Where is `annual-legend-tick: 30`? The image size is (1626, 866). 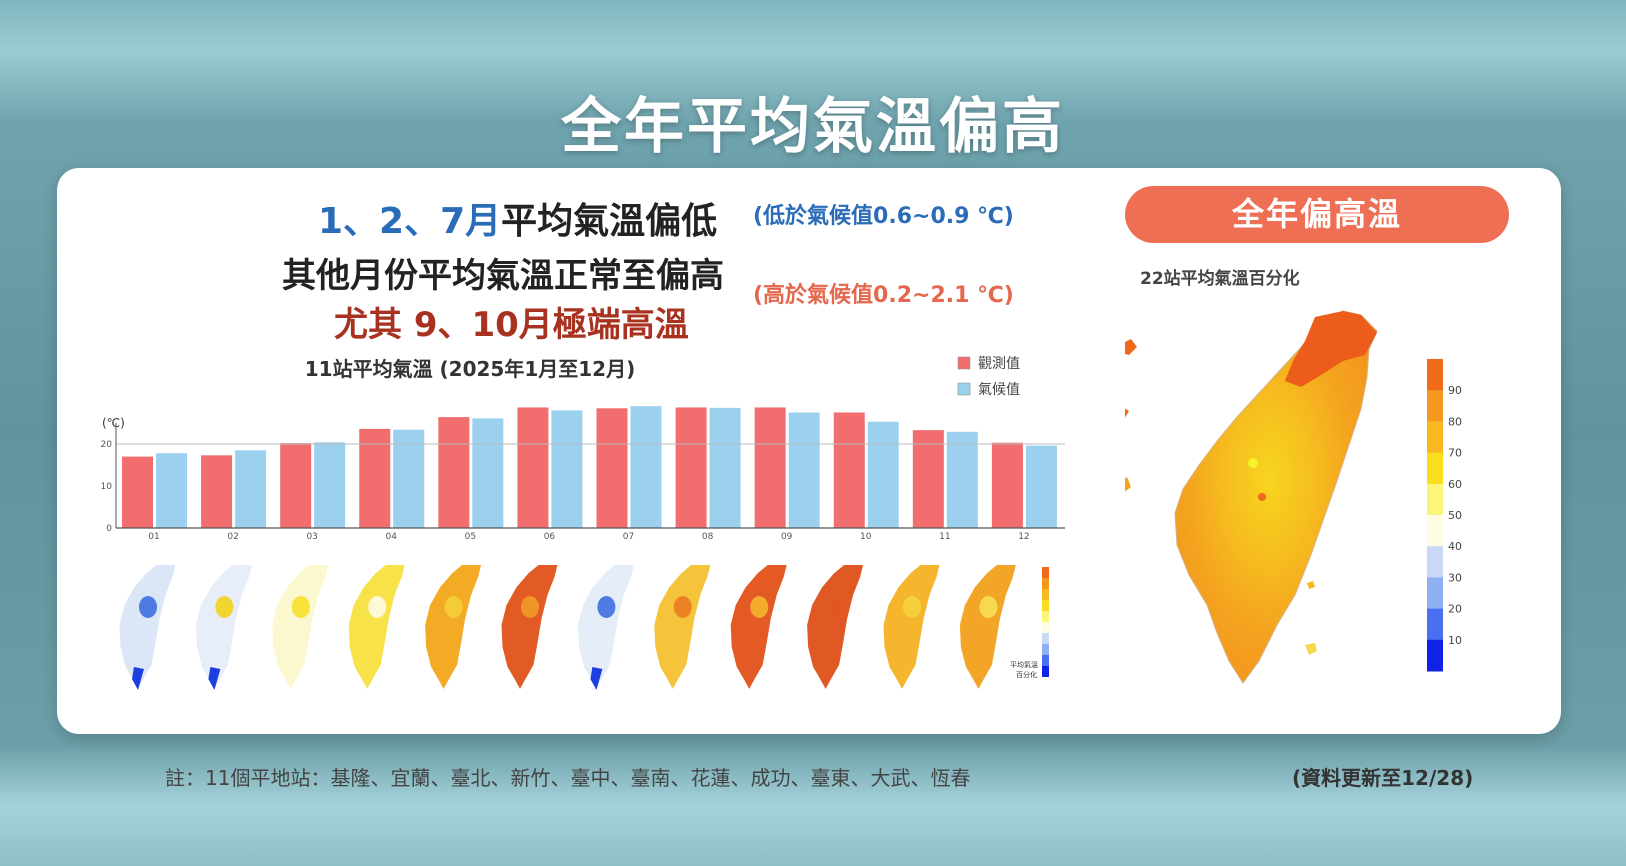
annual-legend-tick: 30 is located at coordinates (1455, 577).